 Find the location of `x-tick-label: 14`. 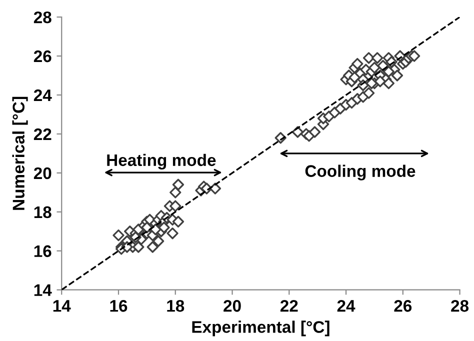

x-tick-label: 14 is located at coordinates (62, 306).